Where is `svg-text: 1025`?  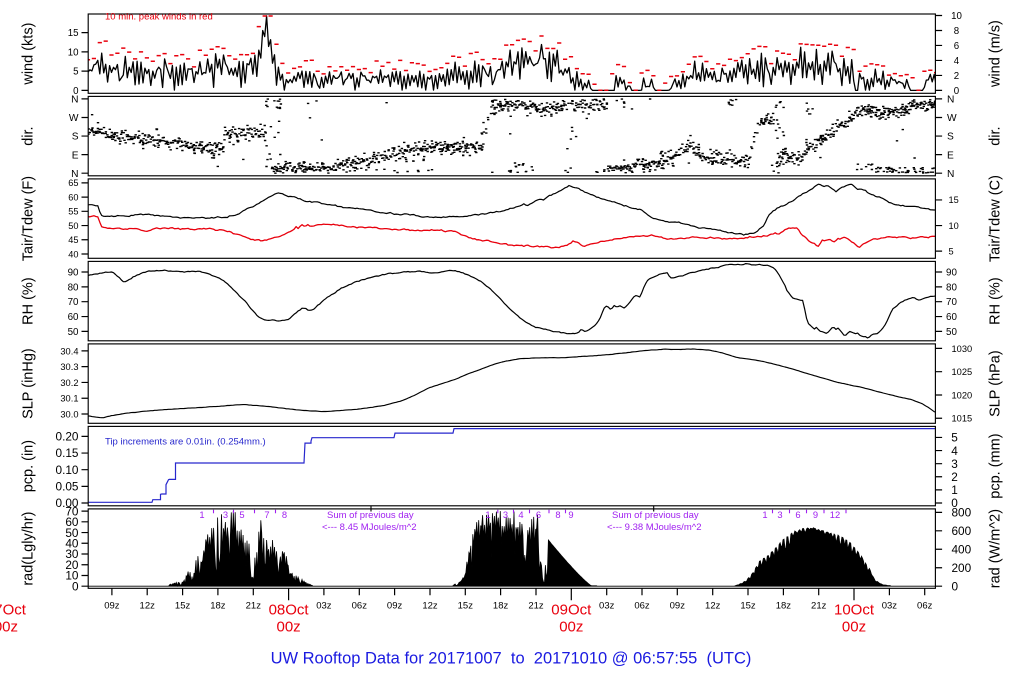 svg-text: 1025 is located at coordinates (962, 372).